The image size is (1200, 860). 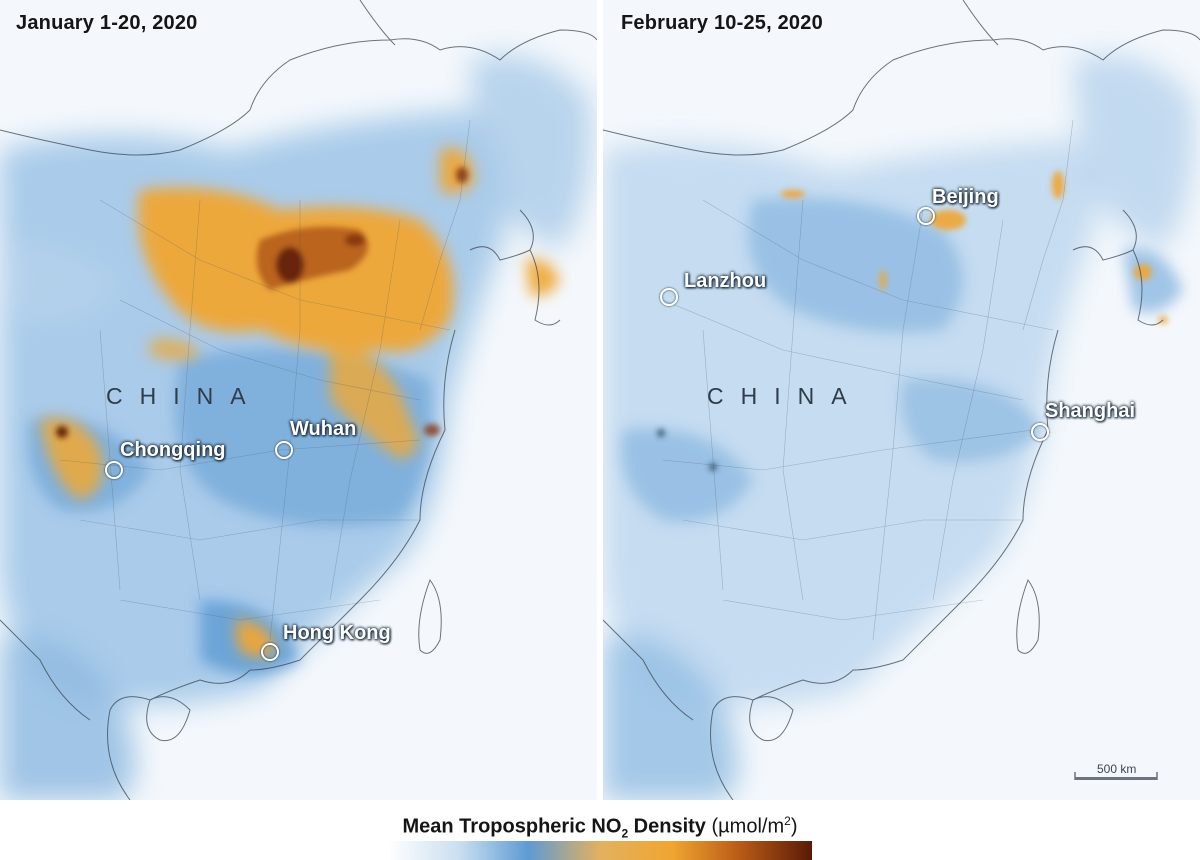 I want to click on city-label-wuhan: Wuhan, so click(x=323, y=429).